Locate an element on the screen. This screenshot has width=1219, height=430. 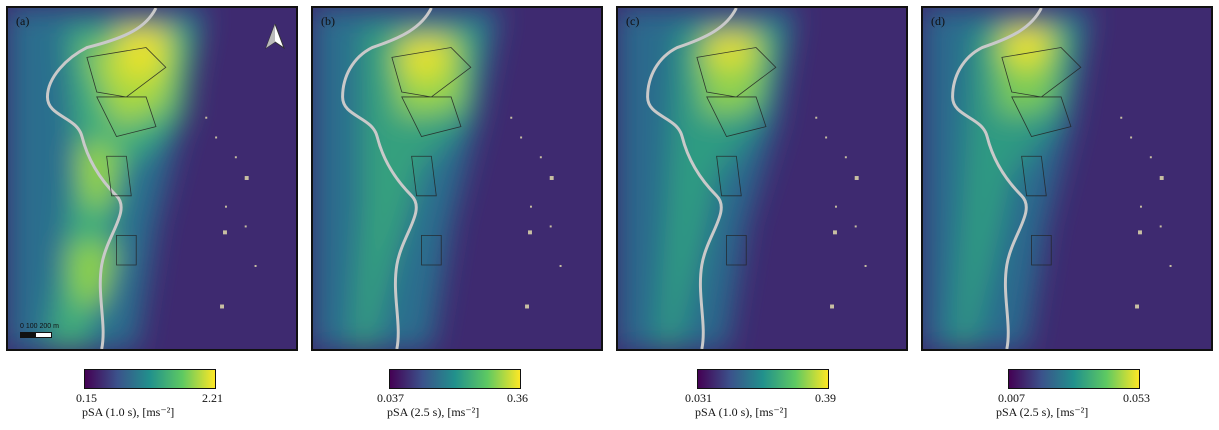
scale-bar-label: 0 100 200 m is located at coordinates (39, 326).